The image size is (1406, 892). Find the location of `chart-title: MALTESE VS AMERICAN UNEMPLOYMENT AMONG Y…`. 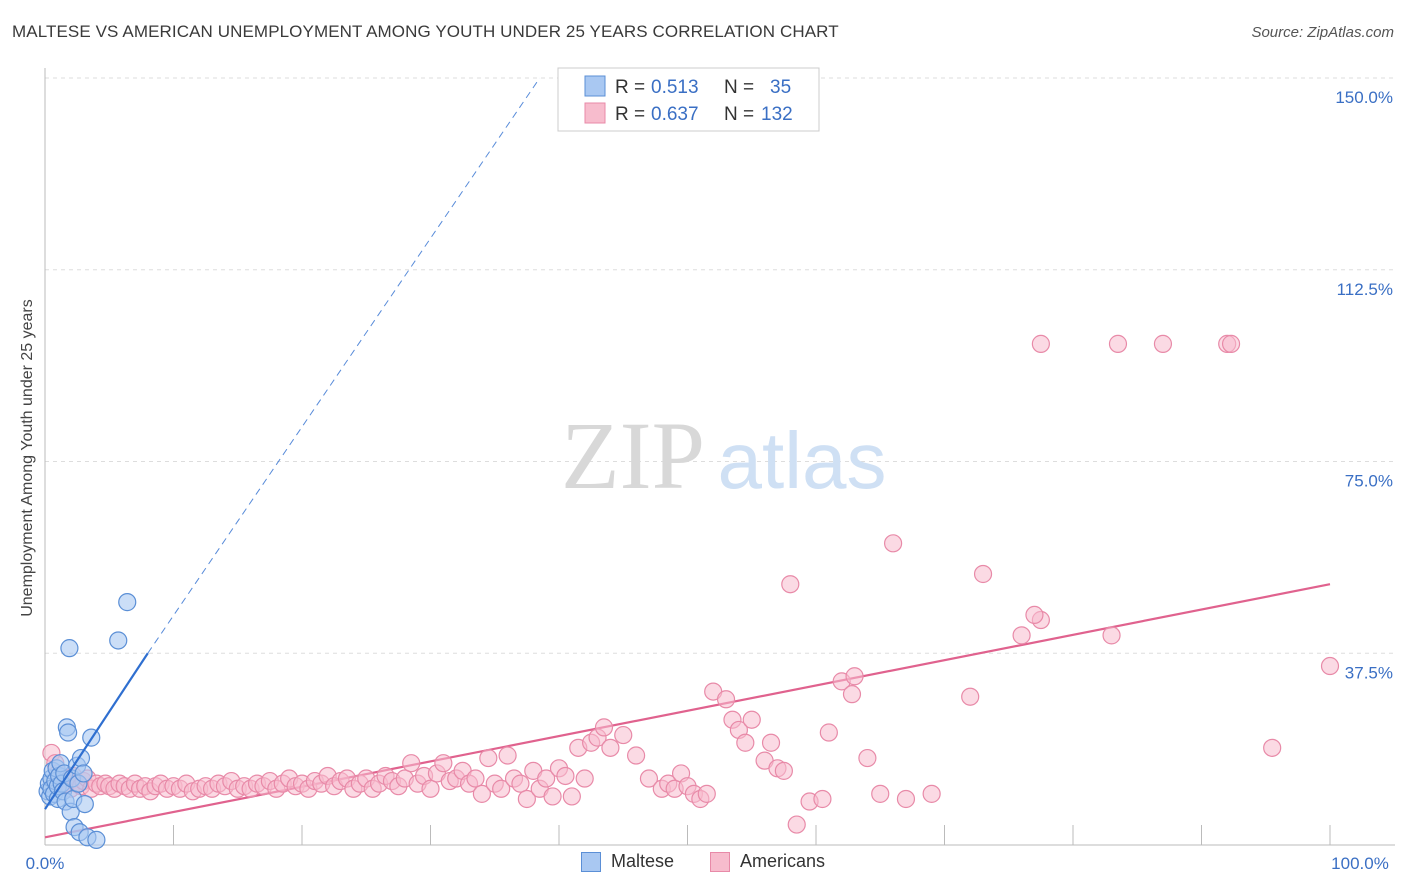

chart-title: MALTESE VS AMERICAN UNEMPLOYMENT AMONG Y… is located at coordinates (425, 31).